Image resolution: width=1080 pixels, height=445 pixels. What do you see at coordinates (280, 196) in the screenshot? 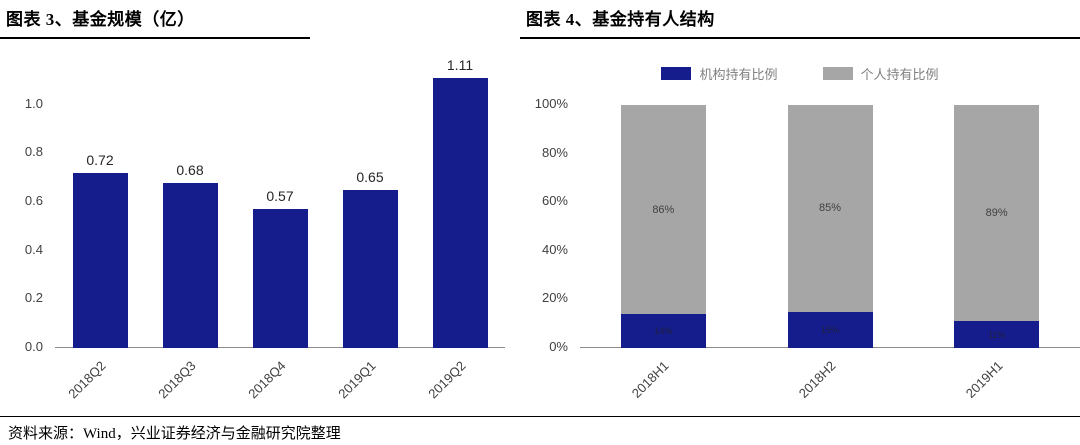
I see `bar-value-label: 0.57` at bounding box center [280, 196].